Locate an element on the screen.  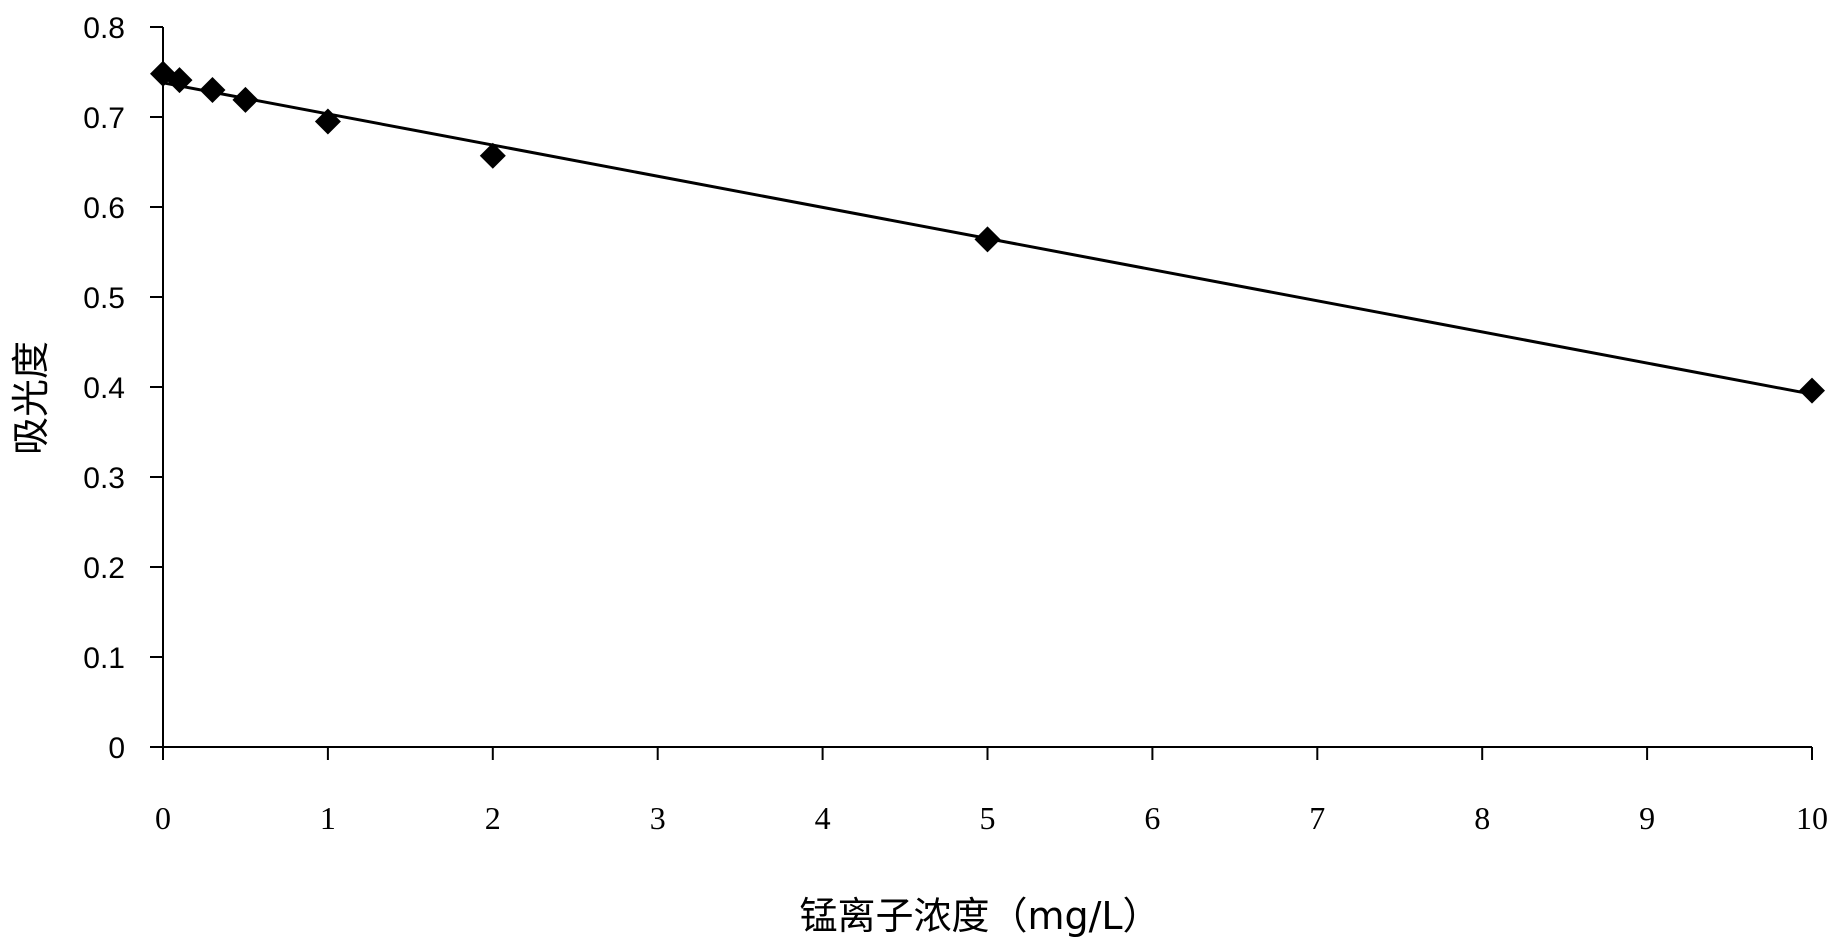
y-tick-label: 0.1 is located at coordinates (104, 658).